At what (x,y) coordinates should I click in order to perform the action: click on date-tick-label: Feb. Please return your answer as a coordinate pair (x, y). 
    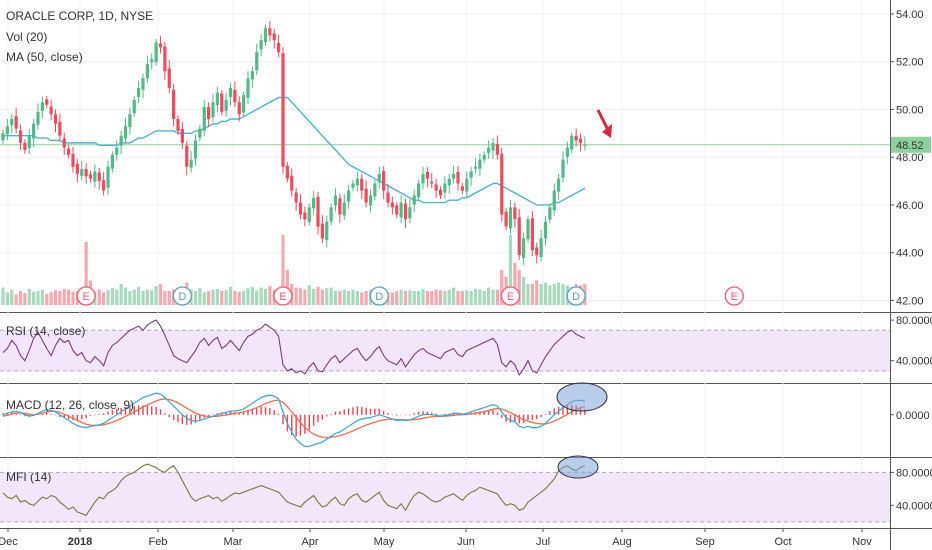
    Looking at the image, I should click on (158, 542).